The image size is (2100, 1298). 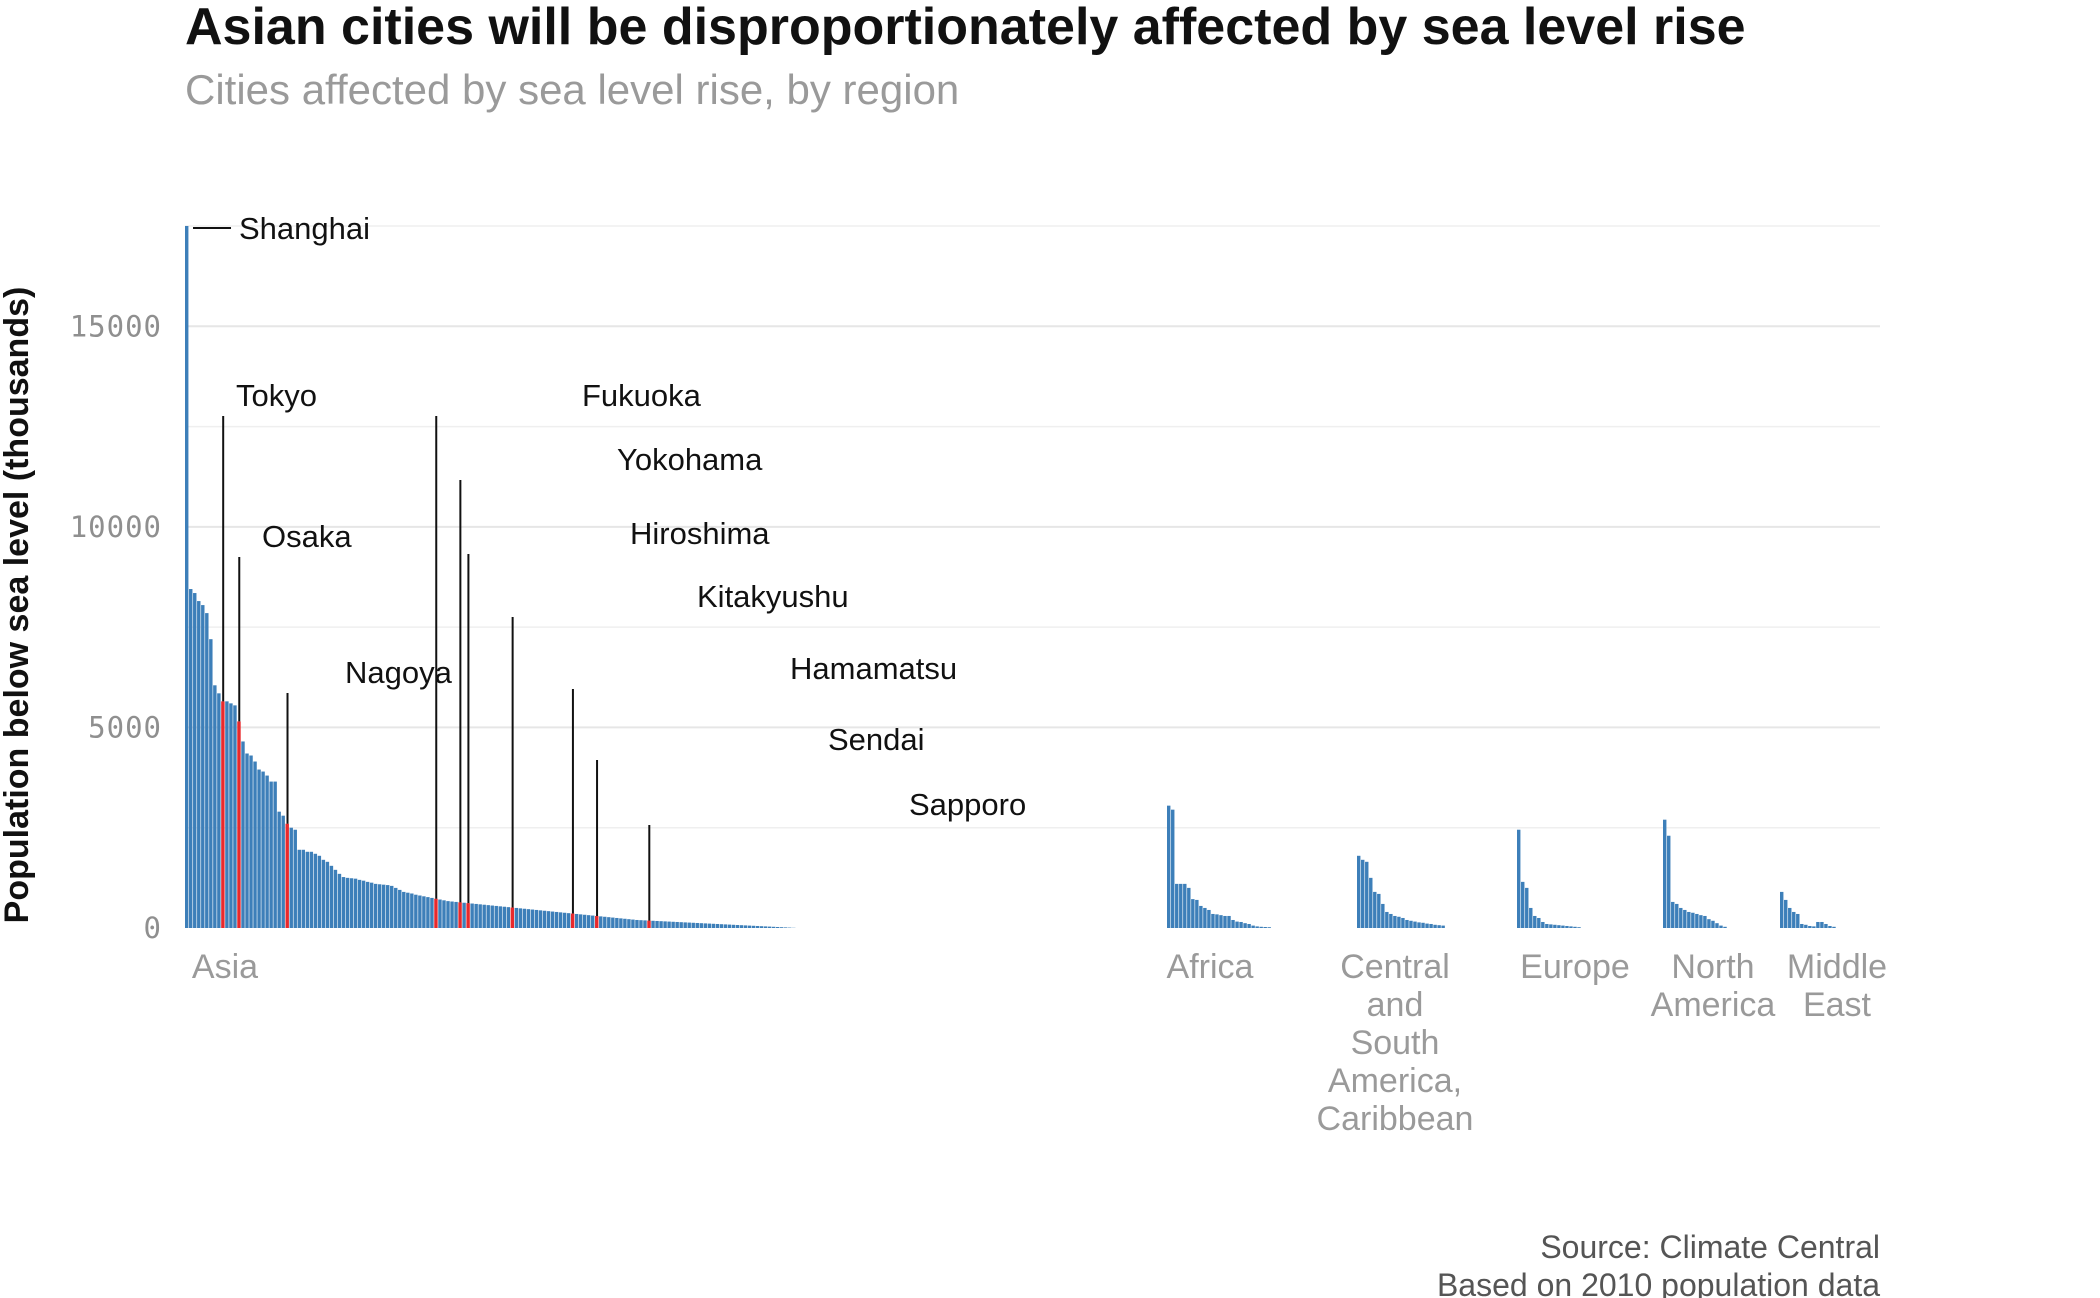 I want to click on y-tick-label: 0, so click(x=153, y=928).